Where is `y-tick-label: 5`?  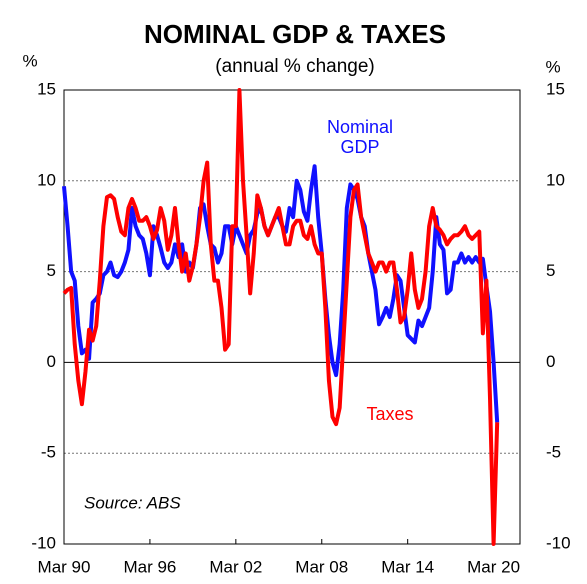
y-tick-label: 5 is located at coordinates (51, 270).